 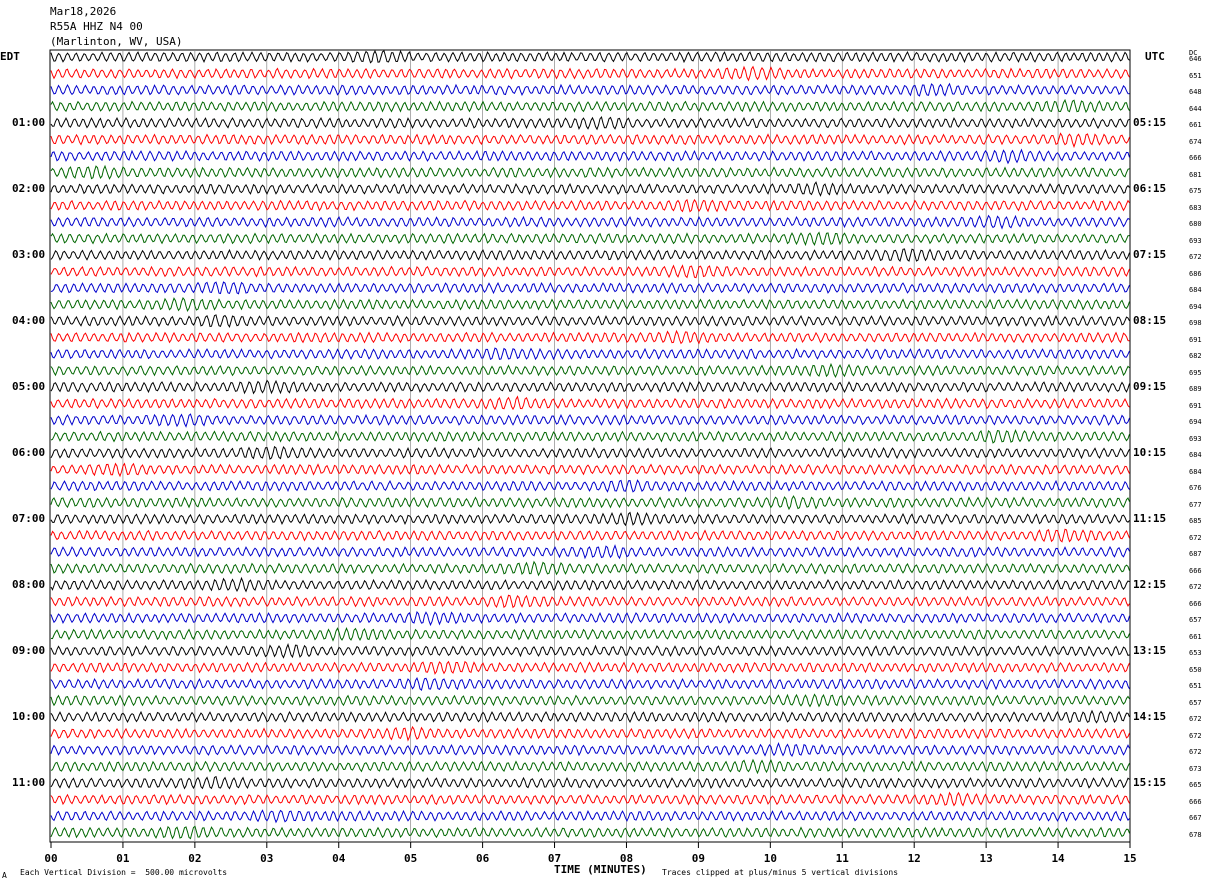 I want to click on header-location: (Marlinton, WV, USA), so click(x=116, y=41).